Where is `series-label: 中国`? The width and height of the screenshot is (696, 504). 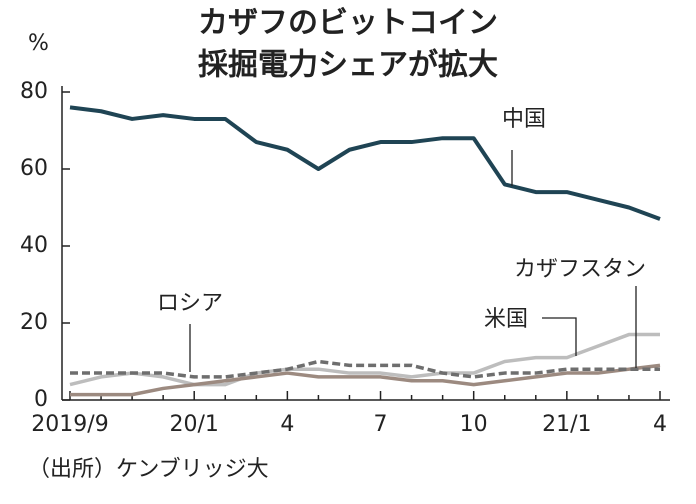 series-label: 中国 is located at coordinates (524, 119).